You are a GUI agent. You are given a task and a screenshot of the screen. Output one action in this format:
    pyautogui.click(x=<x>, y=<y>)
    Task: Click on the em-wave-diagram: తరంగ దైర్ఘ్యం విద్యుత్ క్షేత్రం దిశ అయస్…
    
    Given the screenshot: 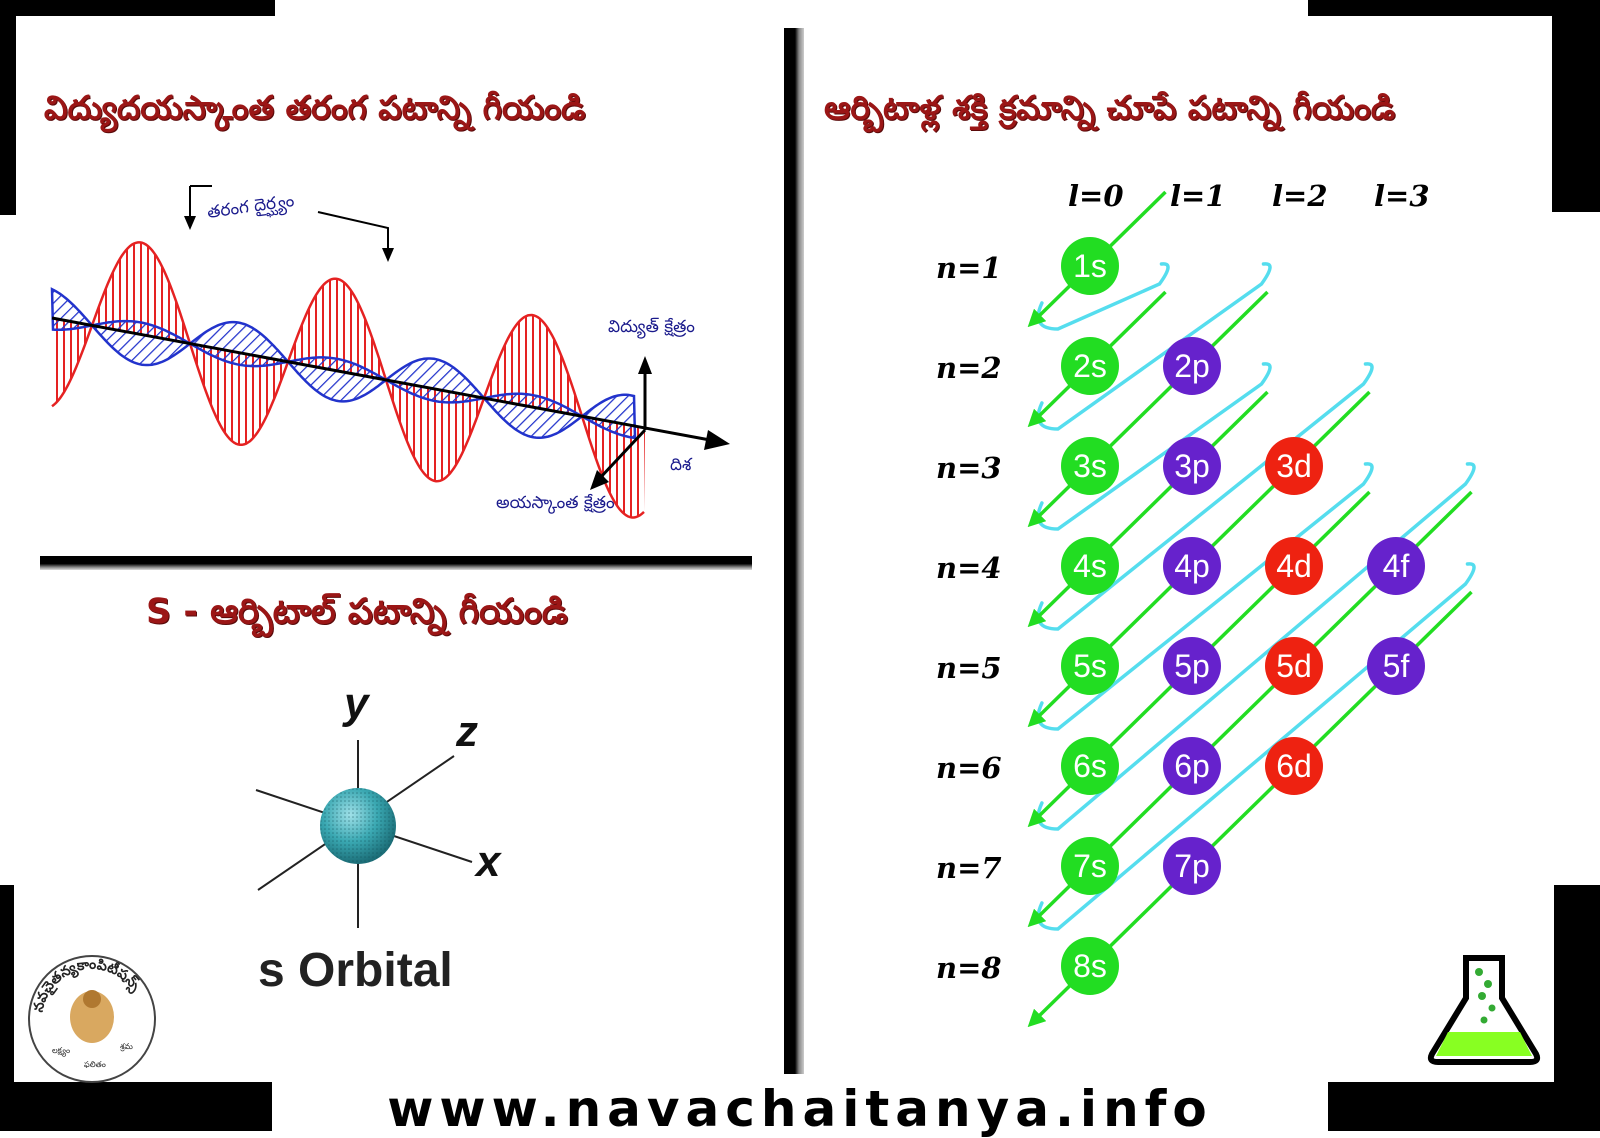 What is the action you would take?
    pyautogui.click(x=390, y=352)
    